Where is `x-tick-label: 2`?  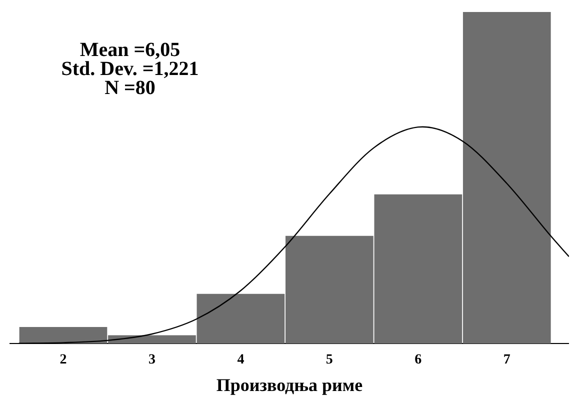 x-tick-label: 2 is located at coordinates (63, 360).